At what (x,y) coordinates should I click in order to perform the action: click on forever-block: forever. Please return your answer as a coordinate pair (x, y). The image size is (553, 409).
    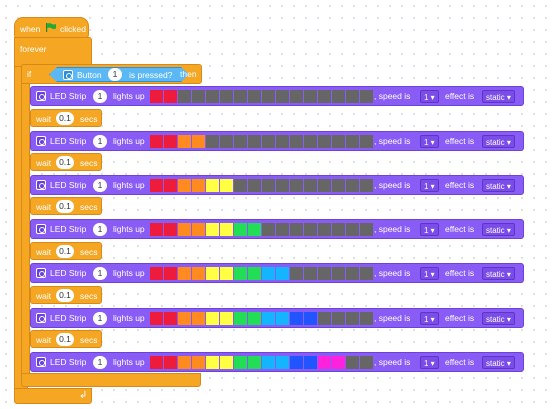
    Looking at the image, I should click on (53, 52).